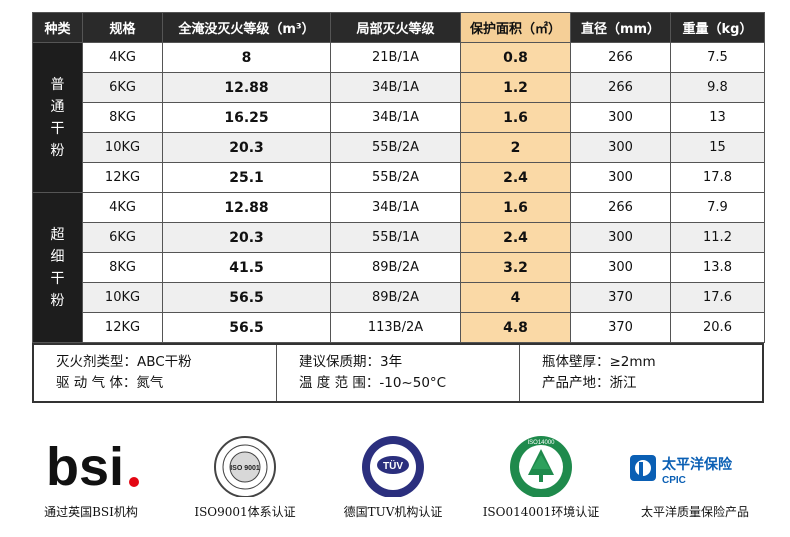 This screenshot has width=790, height=537. What do you see at coordinates (122, 147) in the screenshot?
I see `spec-cell: 10KG` at bounding box center [122, 147].